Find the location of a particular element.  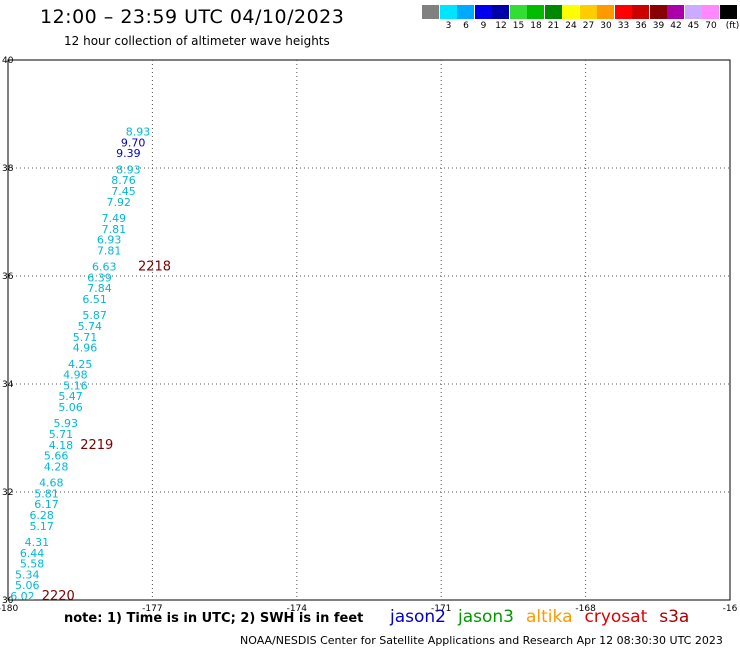

wave-height-point: 5.47 is located at coordinates (70, 396).